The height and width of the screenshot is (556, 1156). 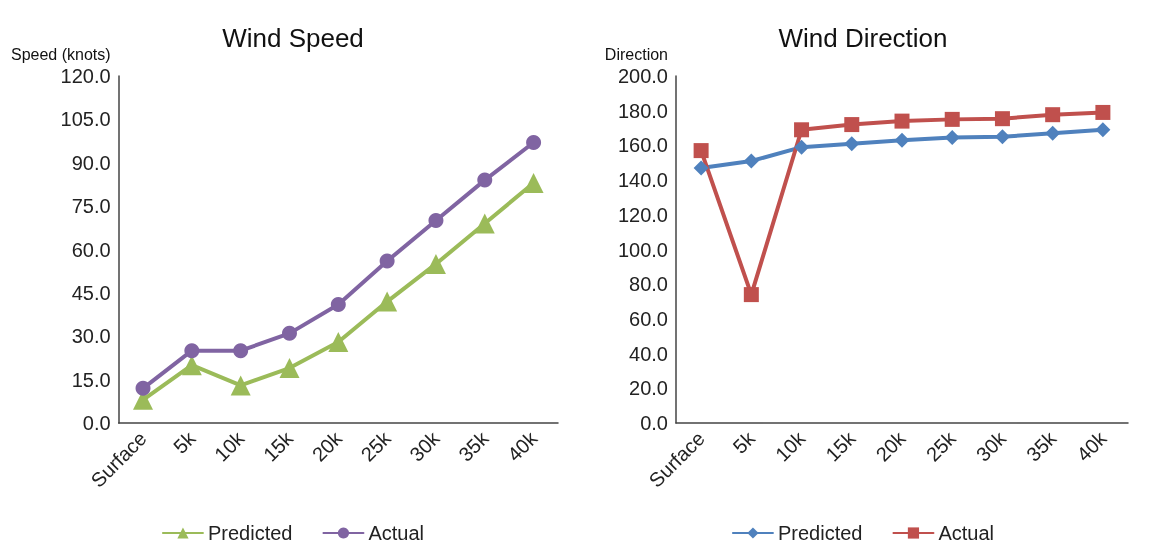 What do you see at coordinates (648, 388) in the screenshot?
I see `y-tick-label: 20.0` at bounding box center [648, 388].